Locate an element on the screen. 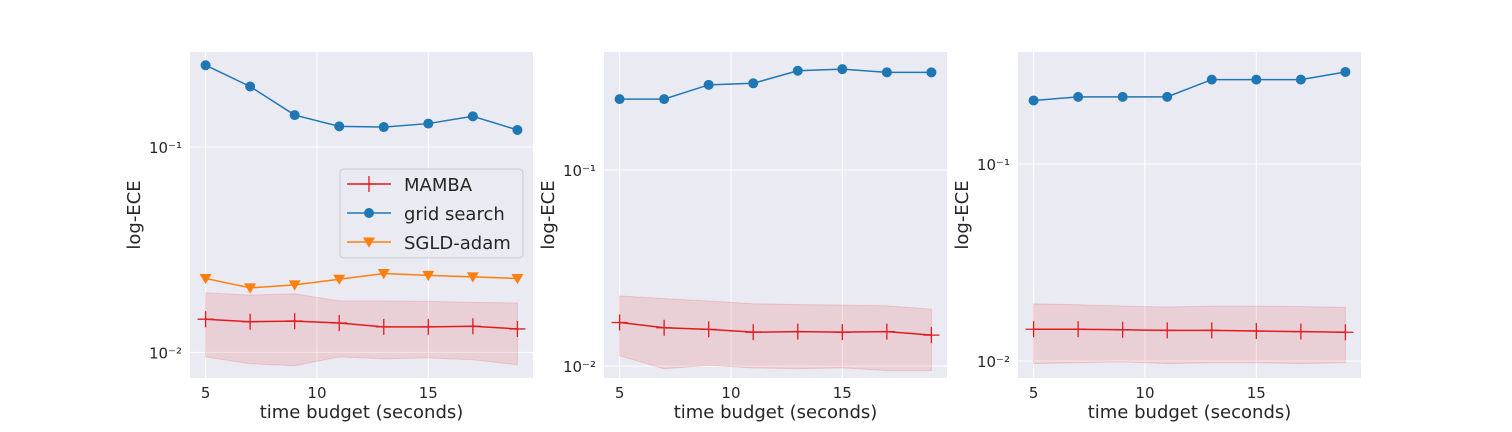 This screenshot has width=1512, height=432. legend: MAMBA grid search SGLD-adam is located at coordinates (431, 213).